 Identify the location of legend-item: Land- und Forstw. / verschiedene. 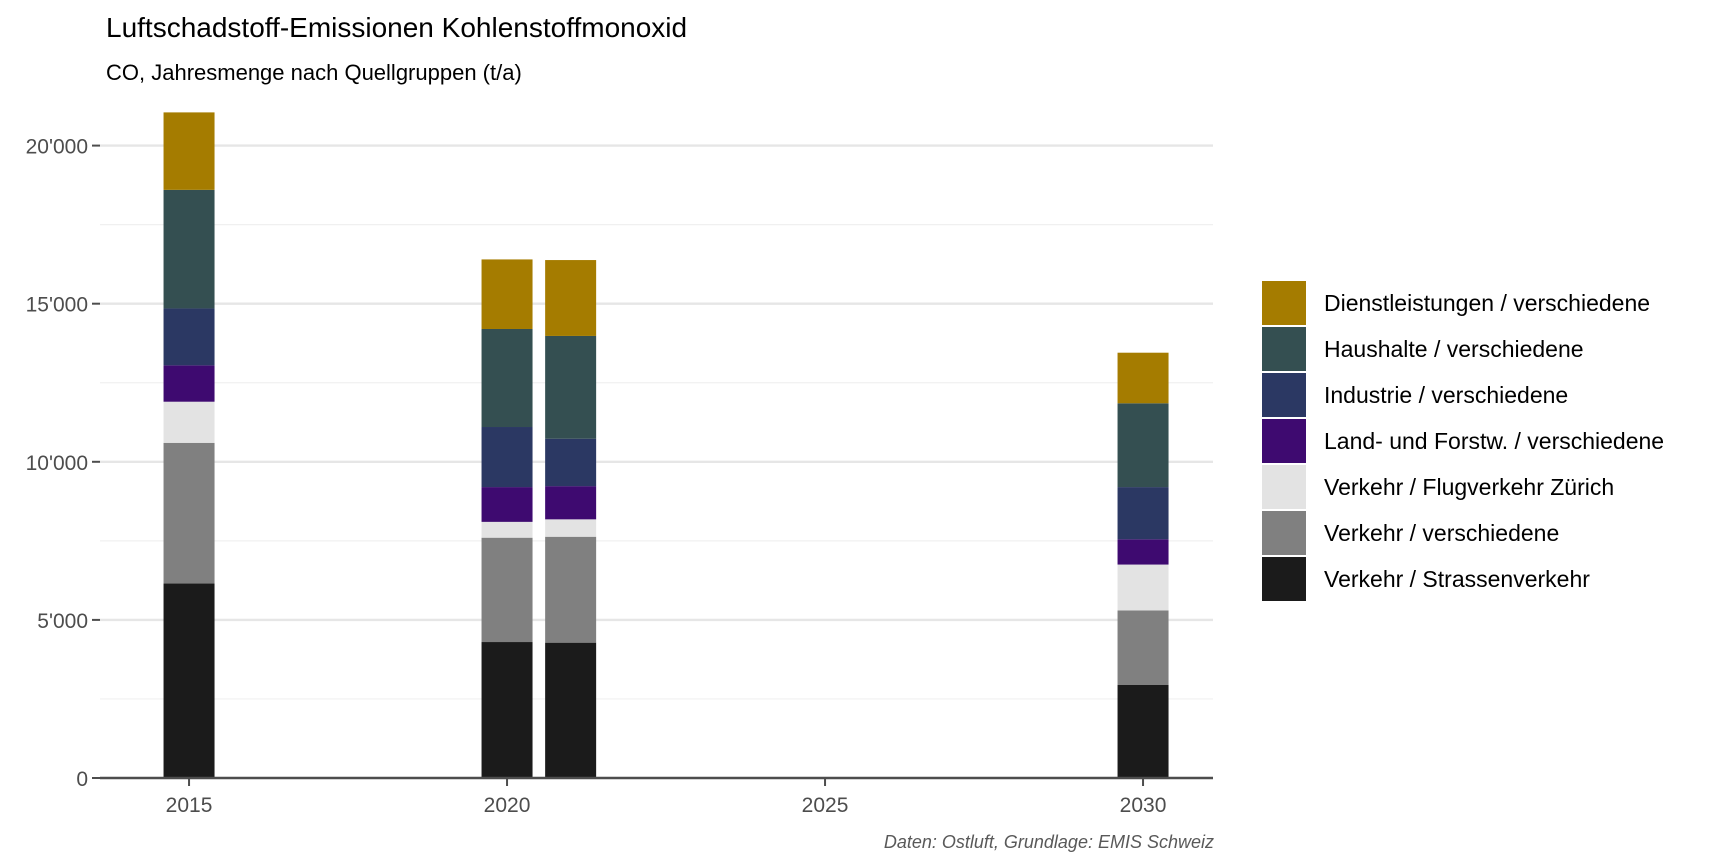
(1463, 441).